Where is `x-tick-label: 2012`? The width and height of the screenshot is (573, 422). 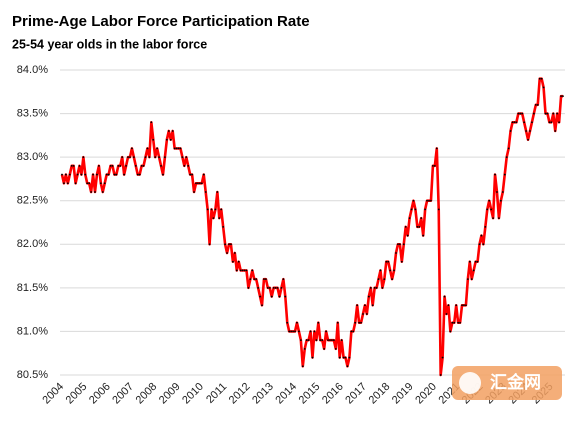
x-tick-label: 2012 is located at coordinates (240, 394).